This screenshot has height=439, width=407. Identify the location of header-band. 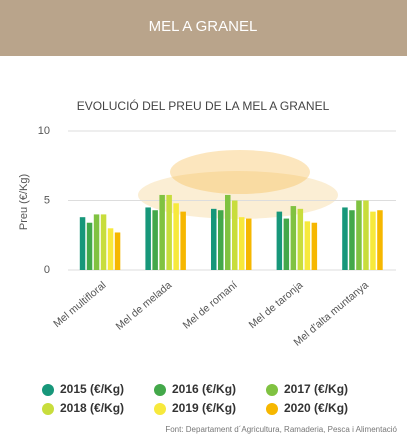
(203, 28).